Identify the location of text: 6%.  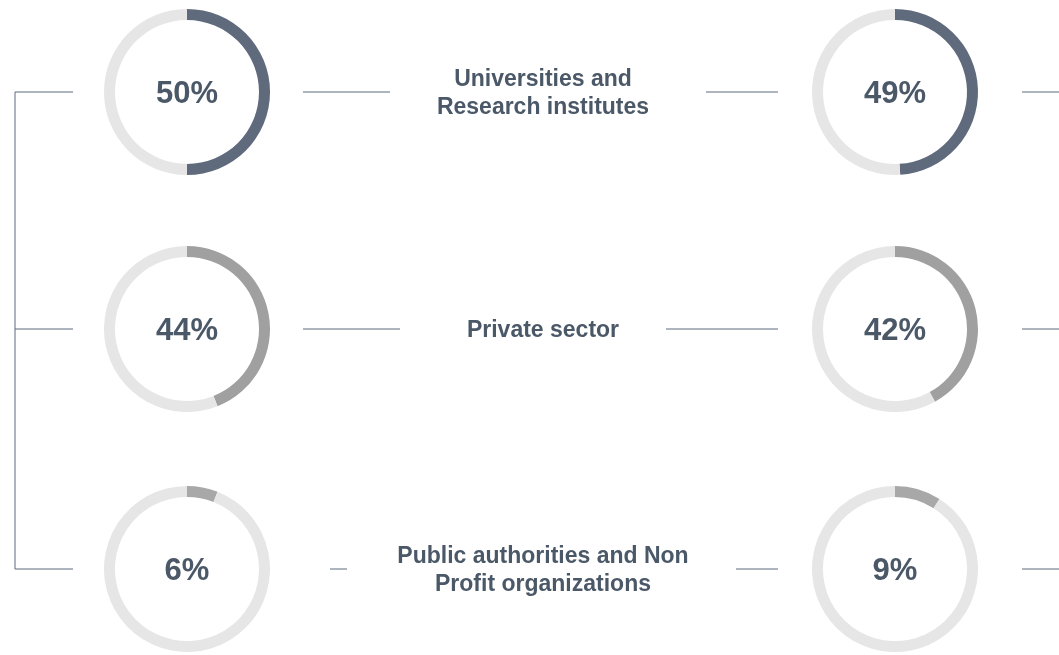
(187, 569).